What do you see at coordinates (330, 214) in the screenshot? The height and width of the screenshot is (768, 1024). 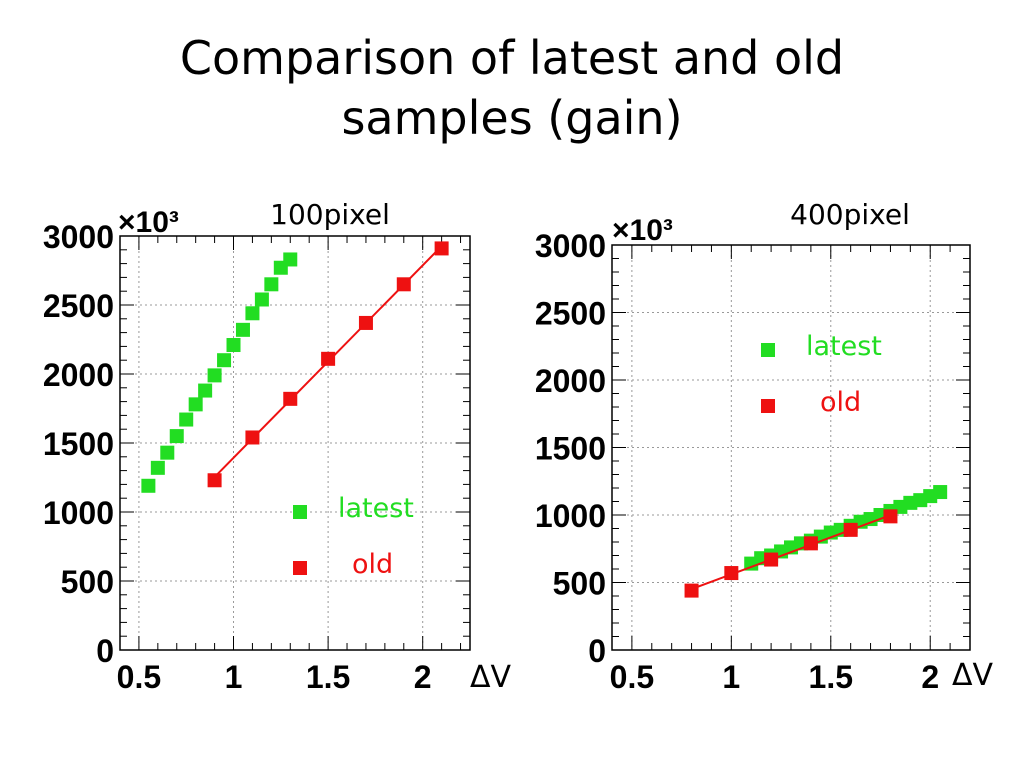 I see `chart-title: 100pixel` at bounding box center [330, 214].